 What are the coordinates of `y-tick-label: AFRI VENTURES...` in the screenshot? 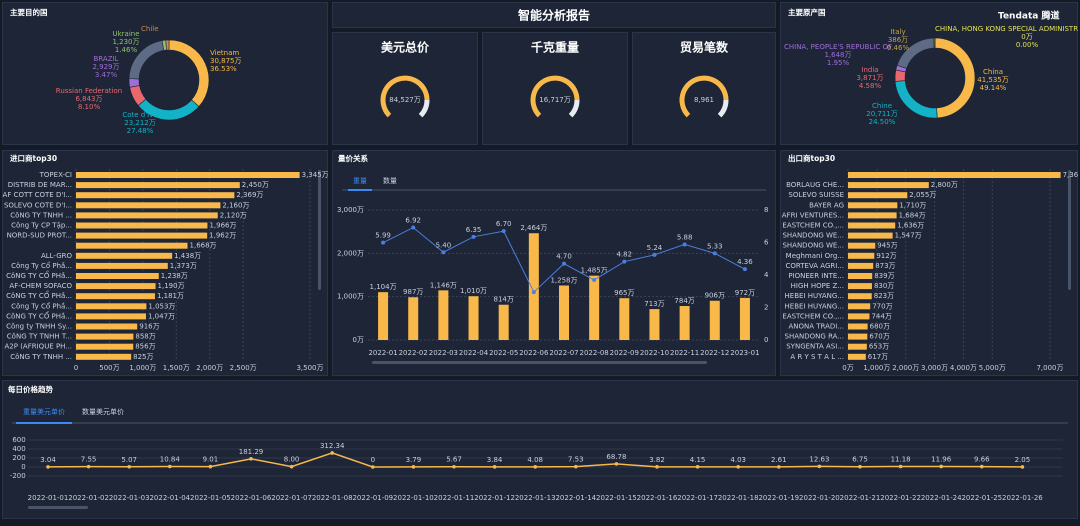 It's located at (813, 215).